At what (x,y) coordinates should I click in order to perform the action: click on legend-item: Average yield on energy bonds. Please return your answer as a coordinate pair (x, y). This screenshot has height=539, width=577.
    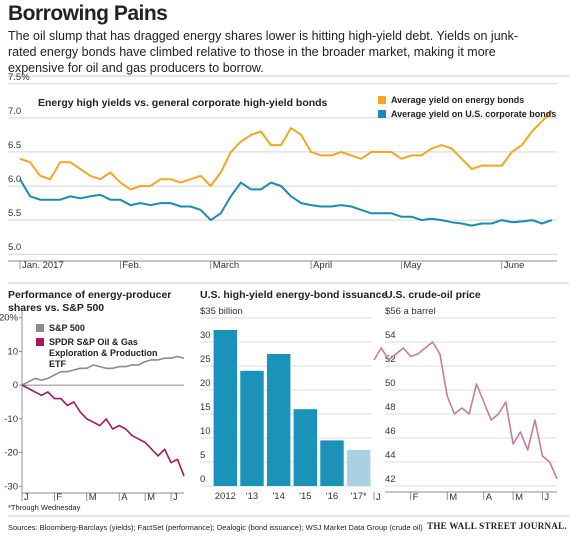
    Looking at the image, I should click on (473, 100).